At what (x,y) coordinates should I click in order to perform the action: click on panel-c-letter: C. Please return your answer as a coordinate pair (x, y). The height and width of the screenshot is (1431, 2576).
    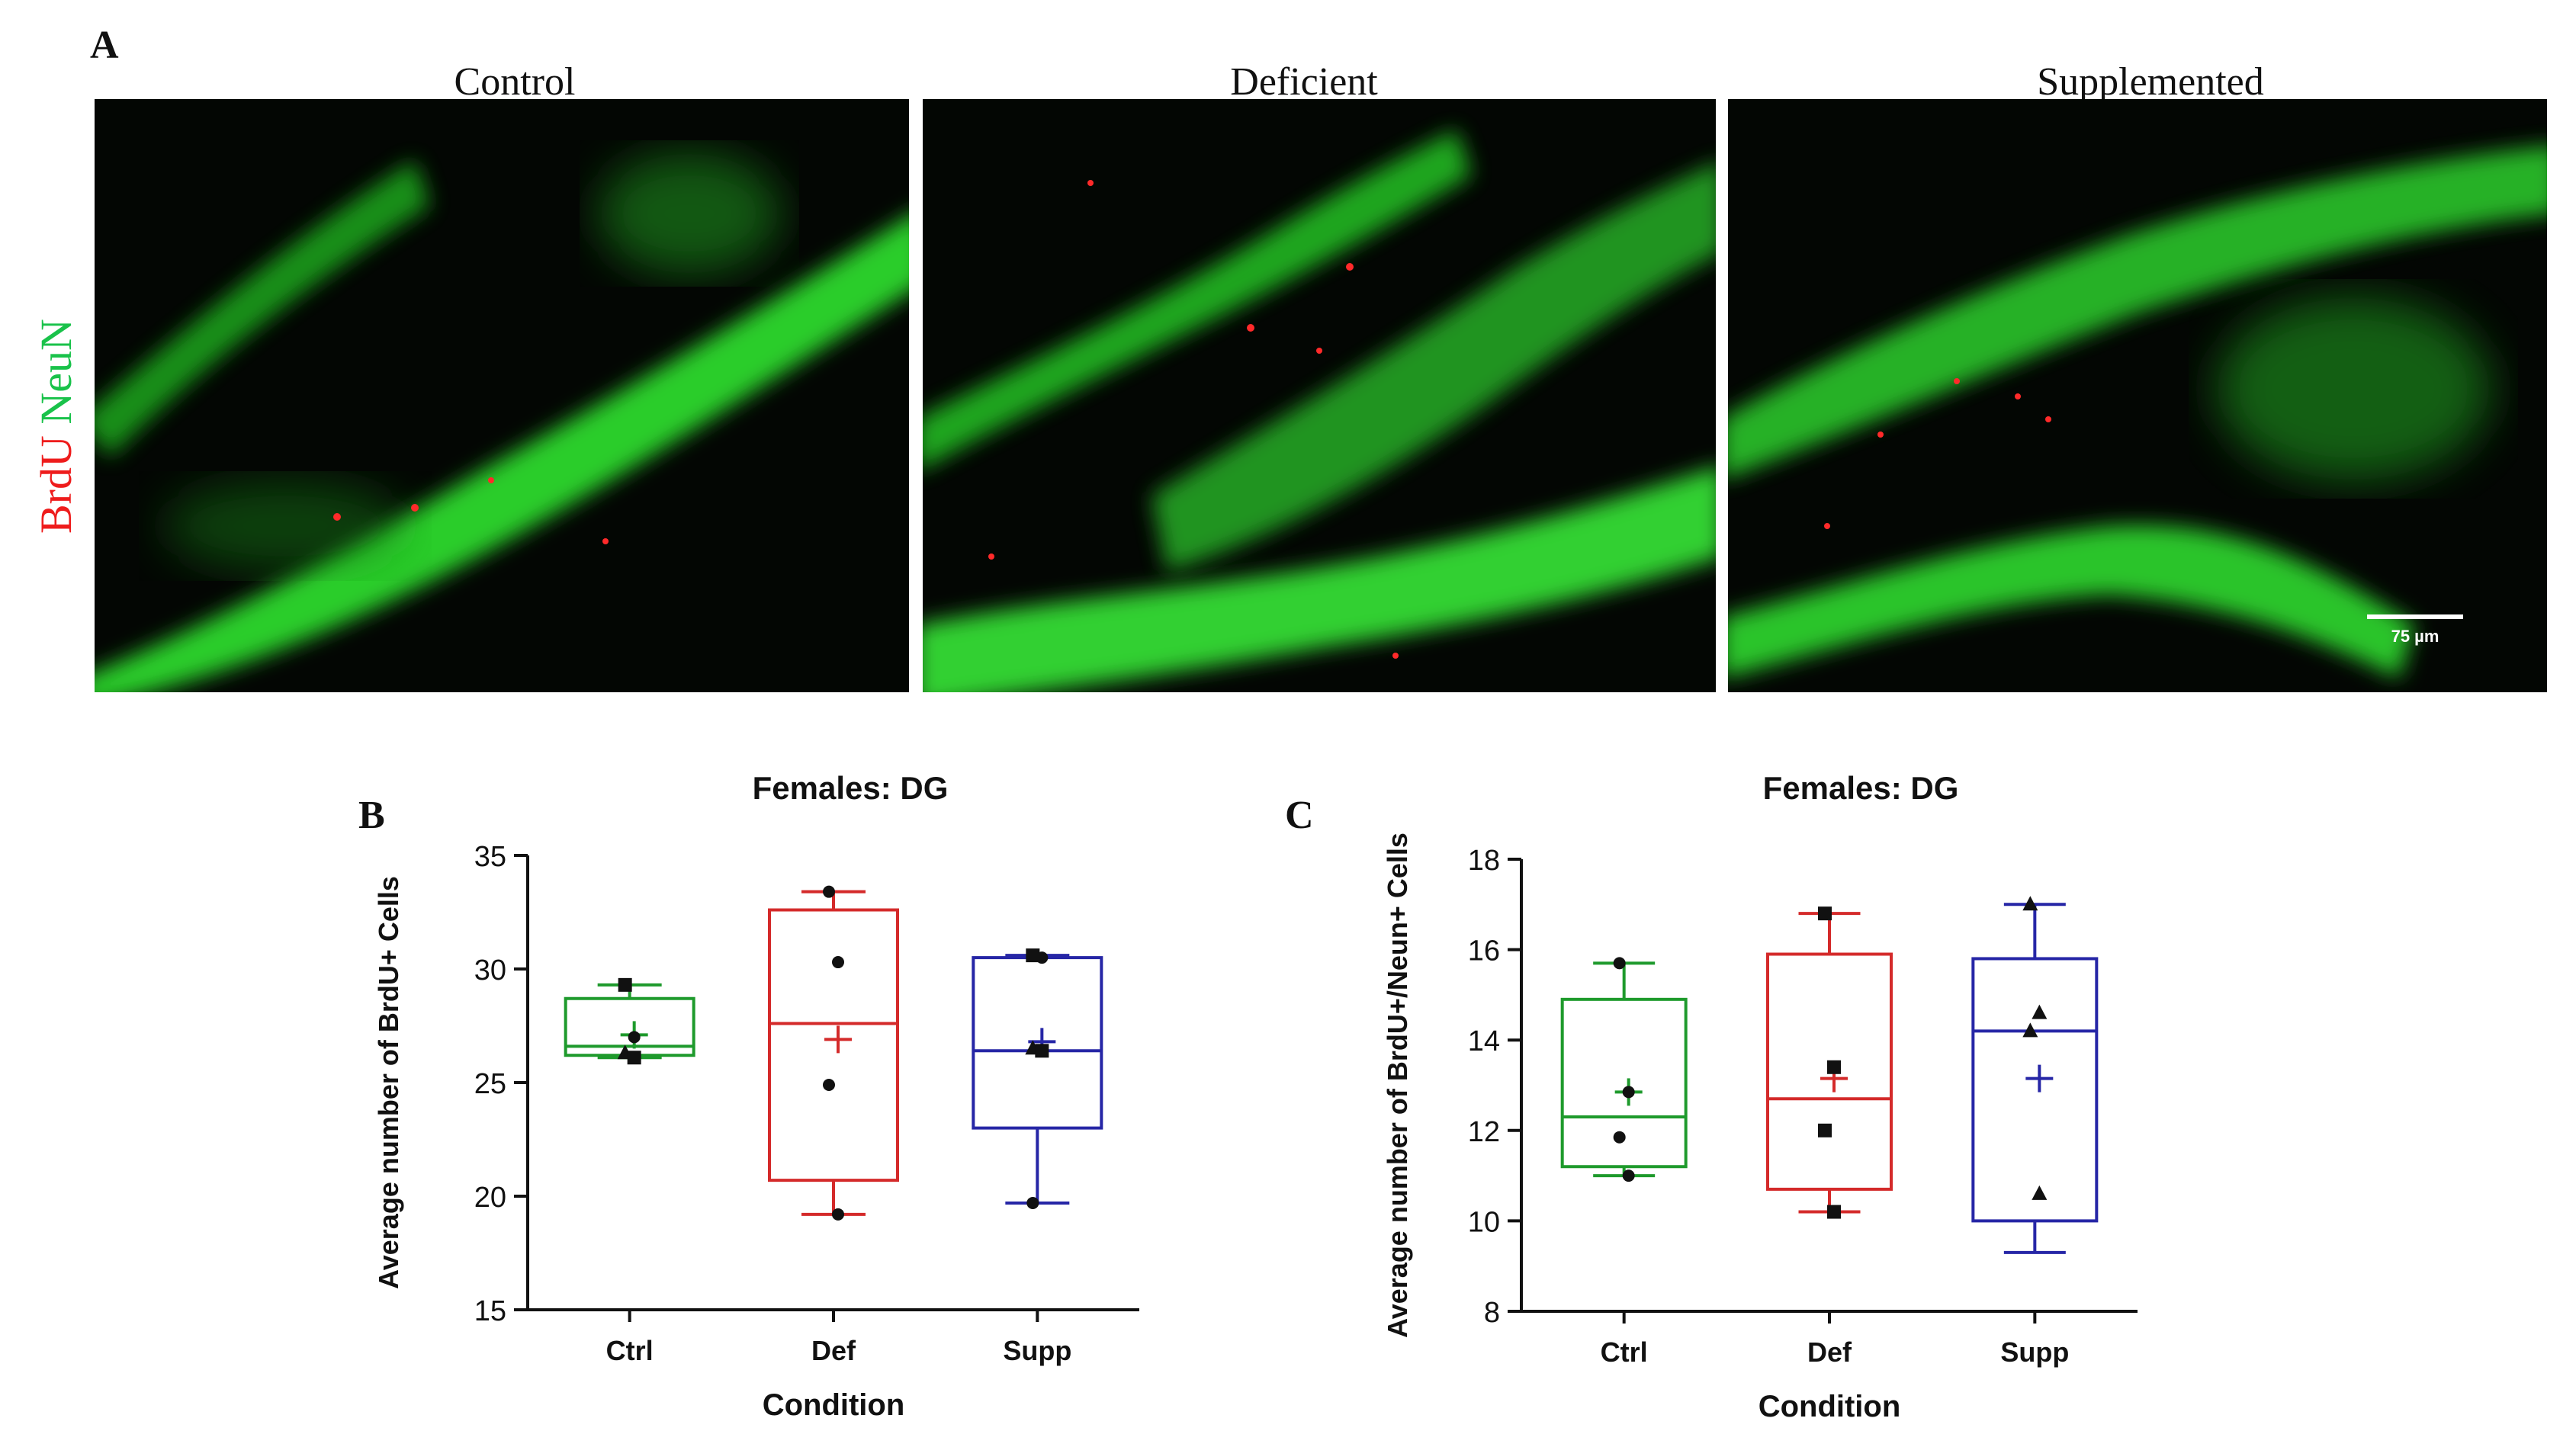
    Looking at the image, I should click on (1299, 815).